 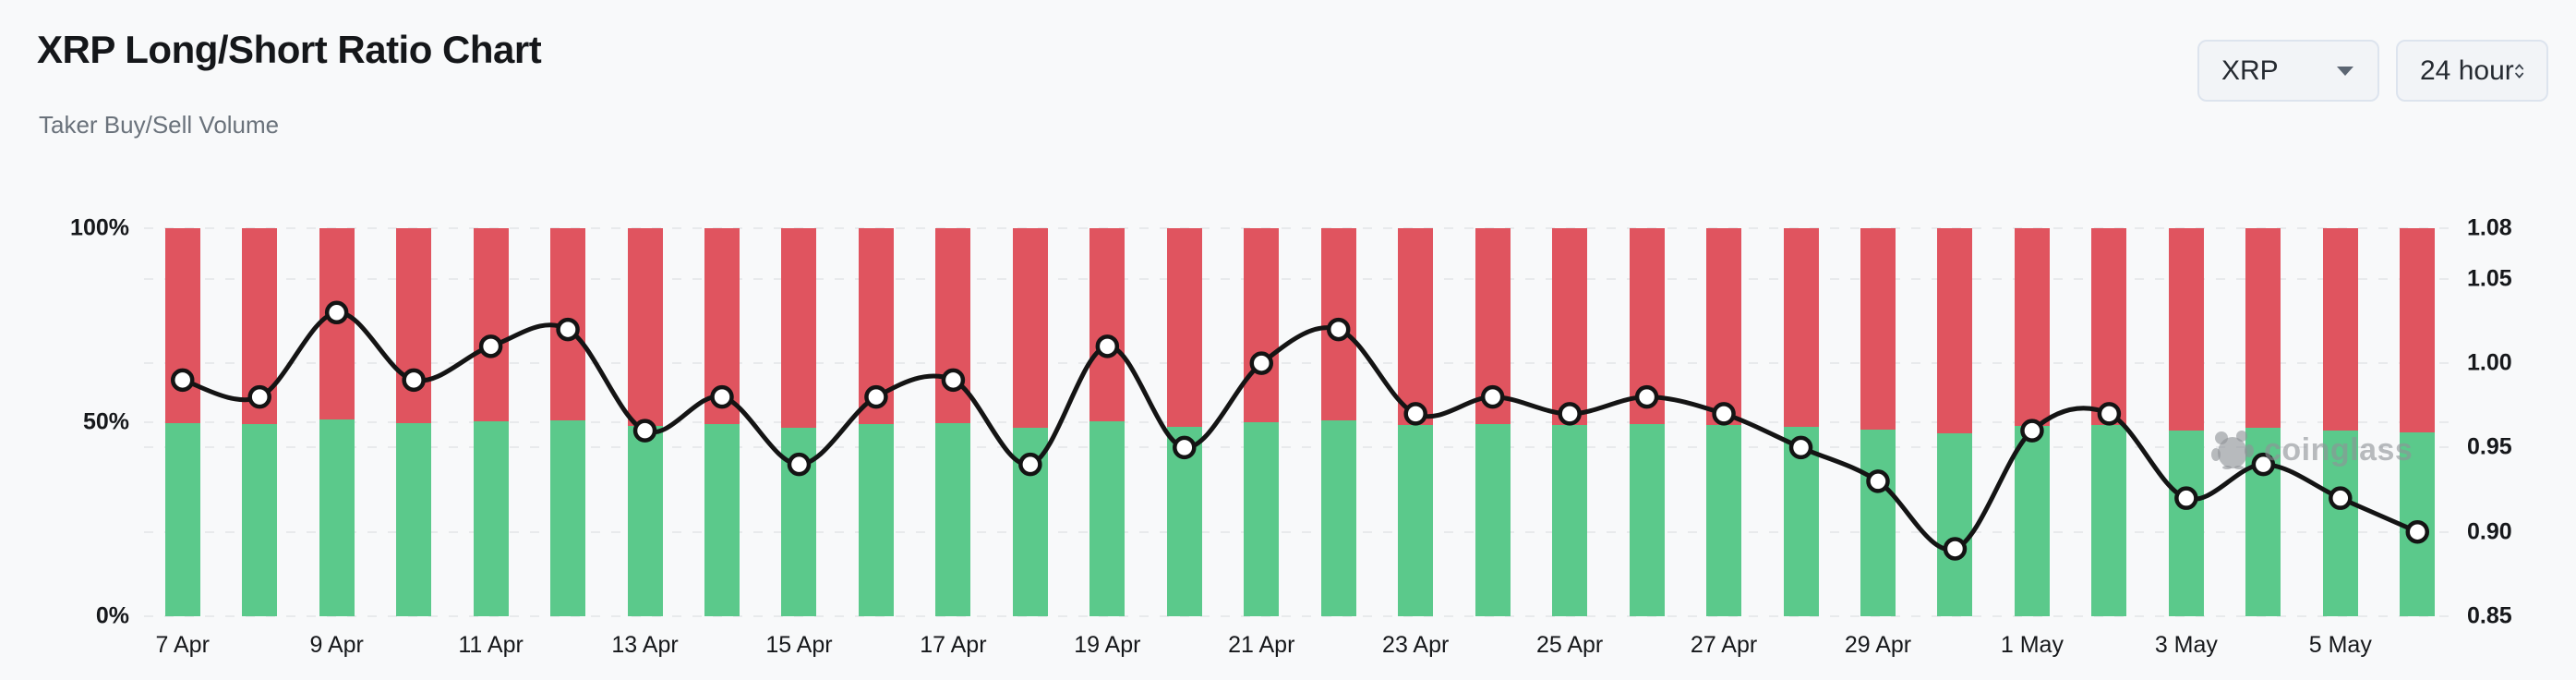 What do you see at coordinates (2338, 449) in the screenshot?
I see `coinglass-watermark-text: coinglass` at bounding box center [2338, 449].